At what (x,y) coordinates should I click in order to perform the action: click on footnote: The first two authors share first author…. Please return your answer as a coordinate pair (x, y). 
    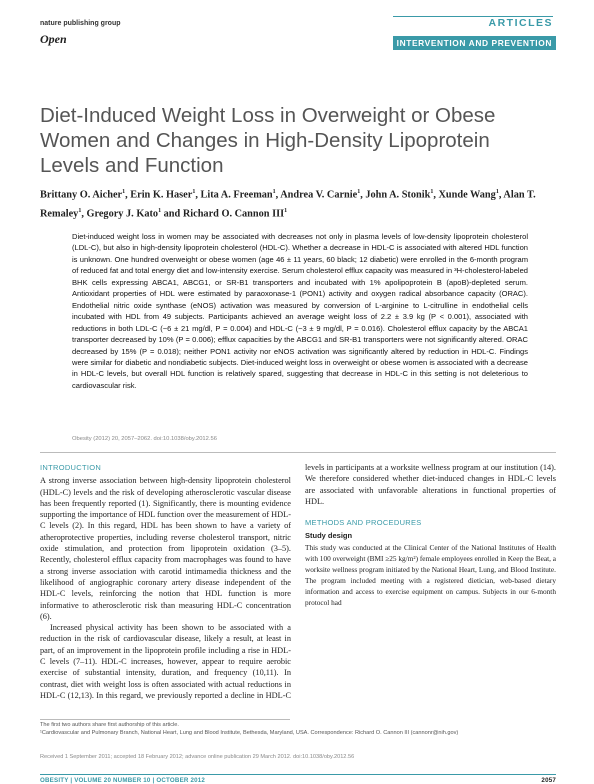
    Looking at the image, I should click on (109, 725).